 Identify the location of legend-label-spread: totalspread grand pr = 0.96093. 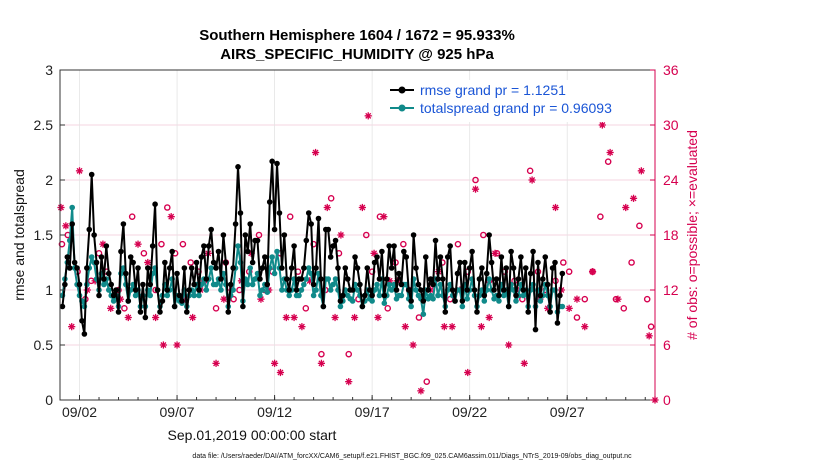
(516, 108).